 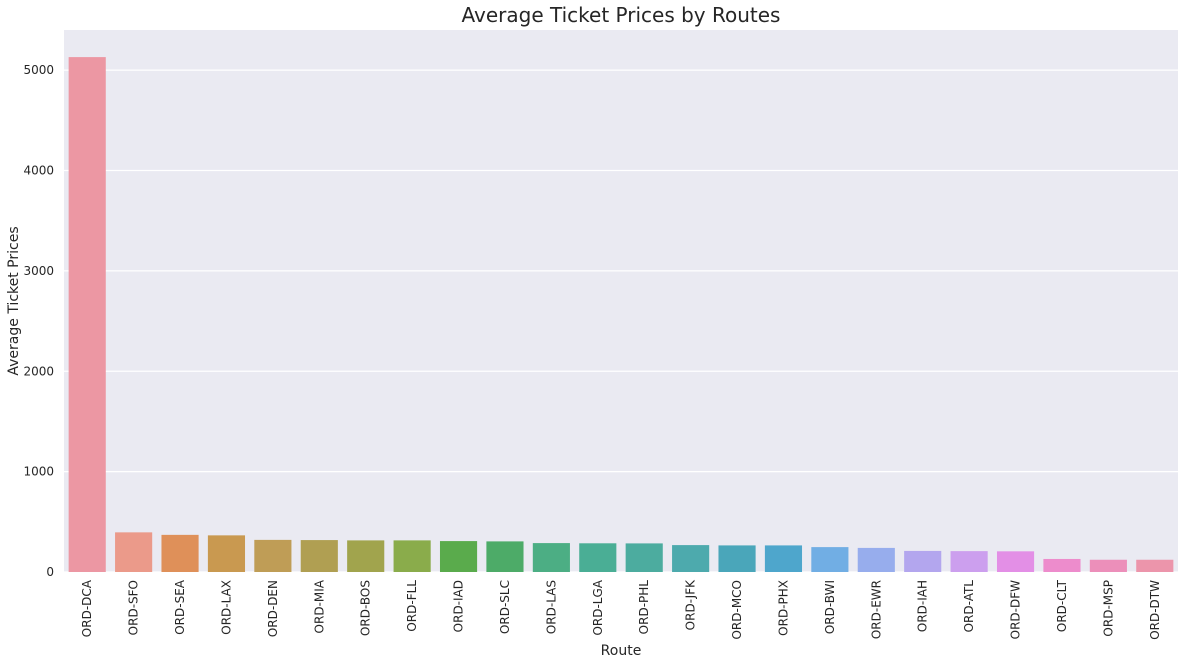 I want to click on y-tick-label: 5000, so click(x=38, y=70).